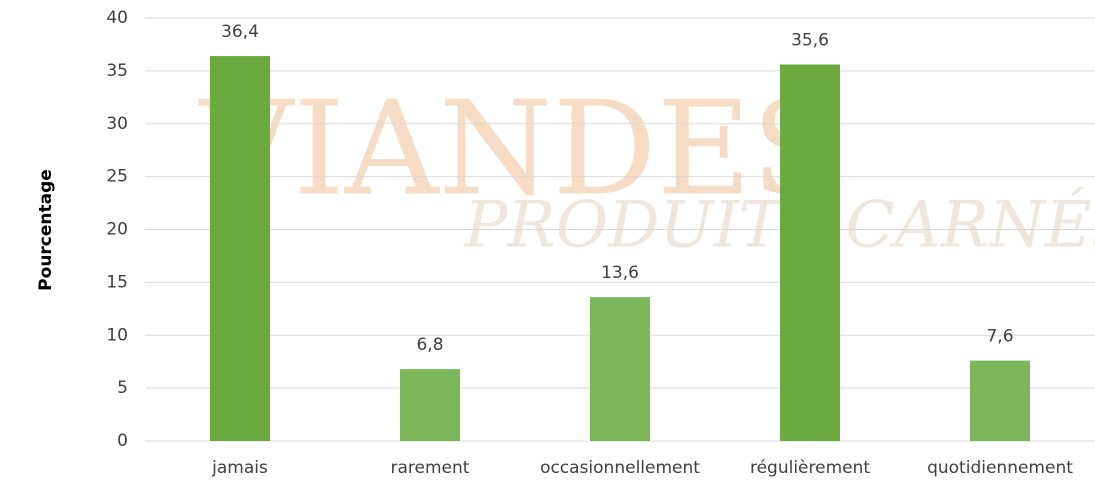  Describe the element at coordinates (122, 388) in the screenshot. I see `y-tick-label: 5` at that location.